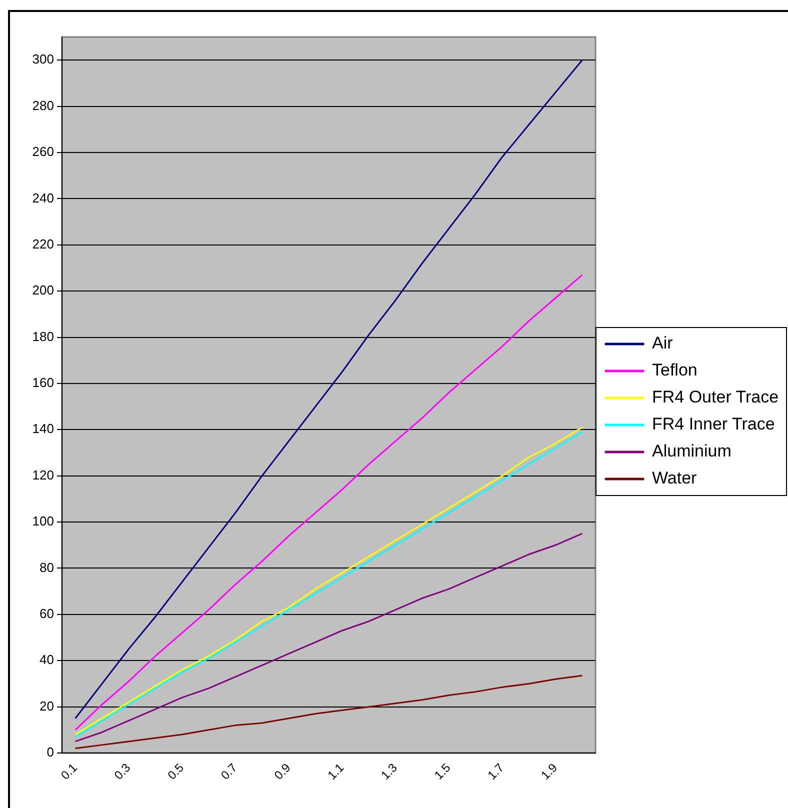 The width and height of the screenshot is (788, 808). What do you see at coordinates (549, 771) in the screenshot?
I see `x-tick-label: 1.9` at bounding box center [549, 771].